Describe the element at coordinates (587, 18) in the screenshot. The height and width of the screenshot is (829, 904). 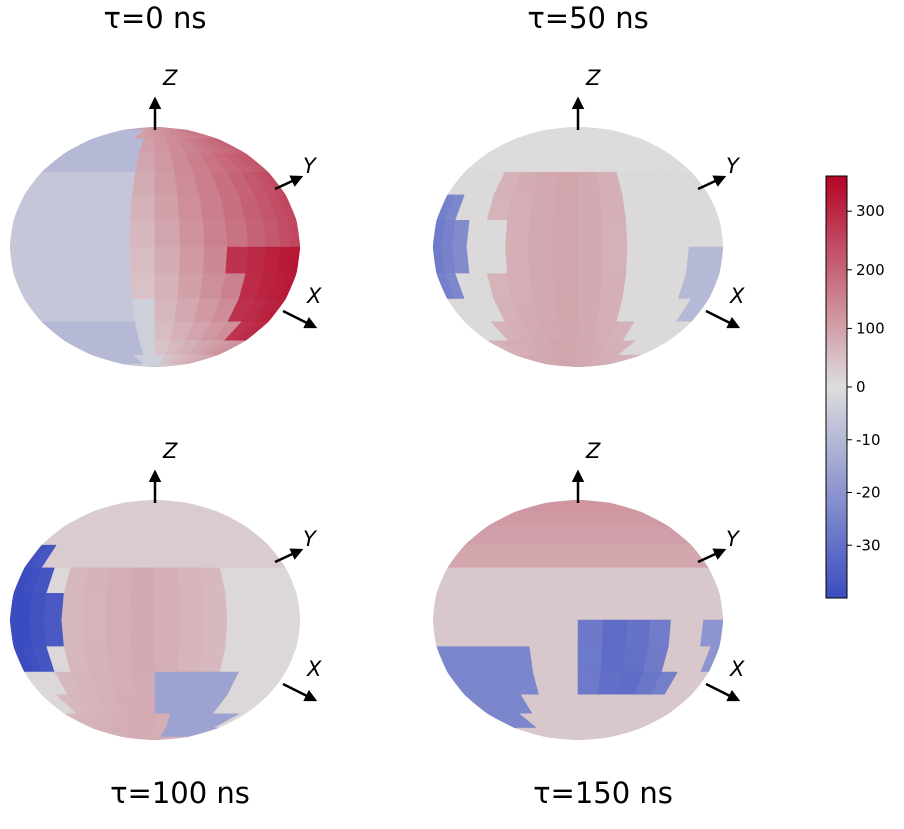
I see `panel-title-1: τ=50 ns` at that location.